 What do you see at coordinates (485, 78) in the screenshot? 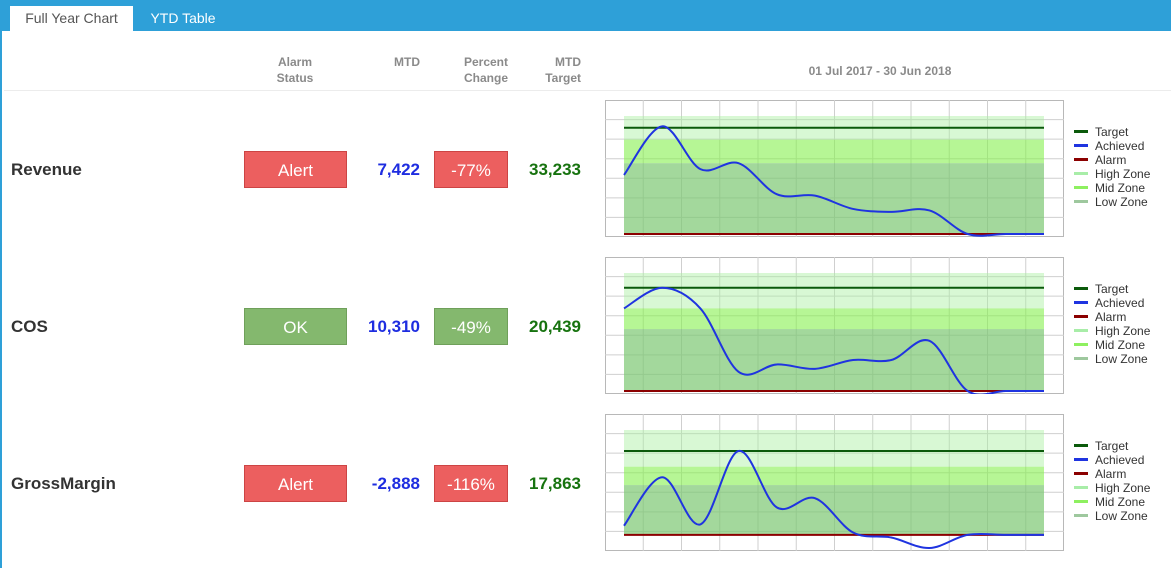
I see `header-percent-line2: Change` at bounding box center [485, 78].